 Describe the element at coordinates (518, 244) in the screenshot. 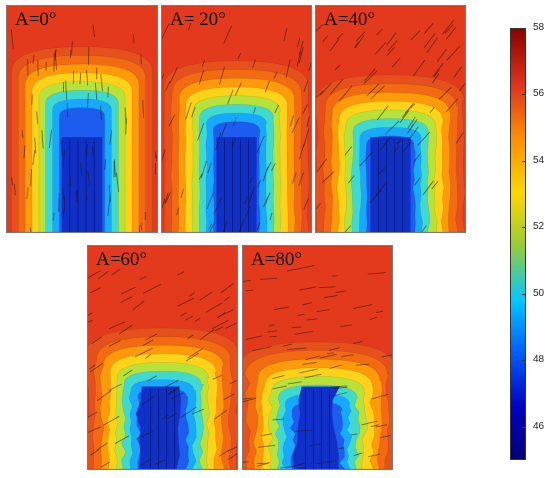

I see `colorbar` at that location.